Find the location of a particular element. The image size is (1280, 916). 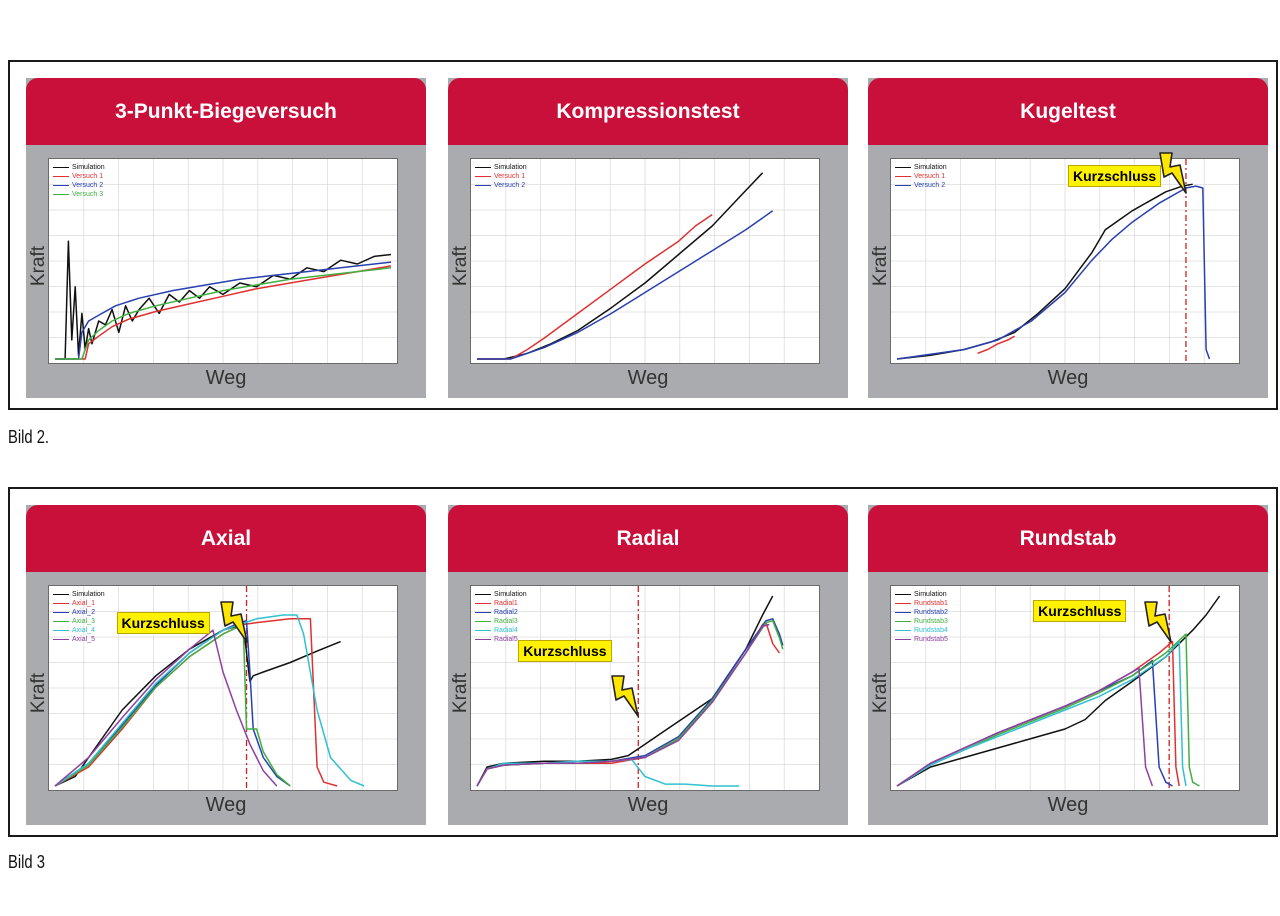

legend-label: Rundstab5 is located at coordinates (931, 639).